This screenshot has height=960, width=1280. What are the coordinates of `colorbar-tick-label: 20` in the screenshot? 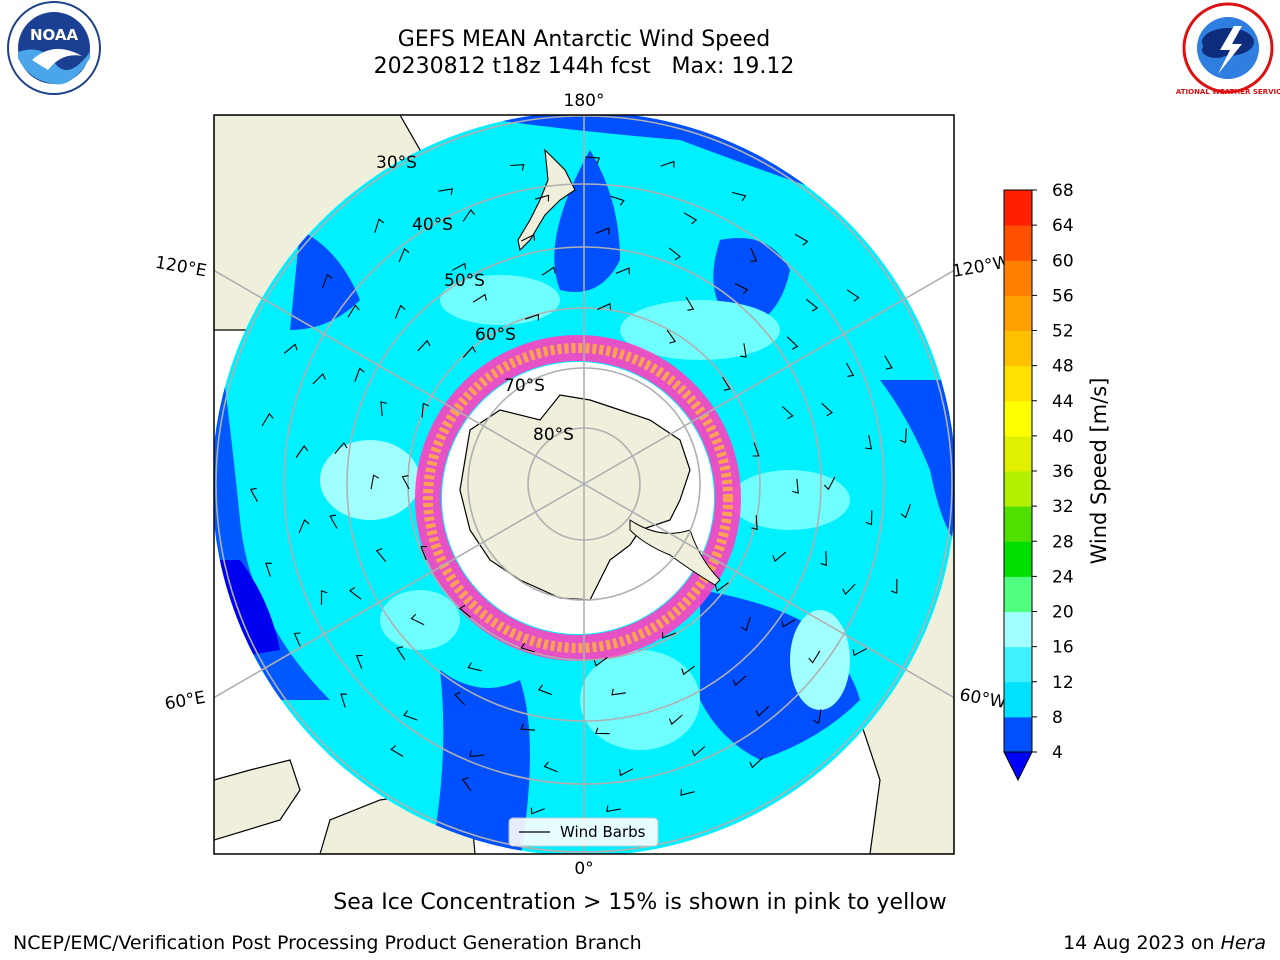 It's located at (1063, 613).